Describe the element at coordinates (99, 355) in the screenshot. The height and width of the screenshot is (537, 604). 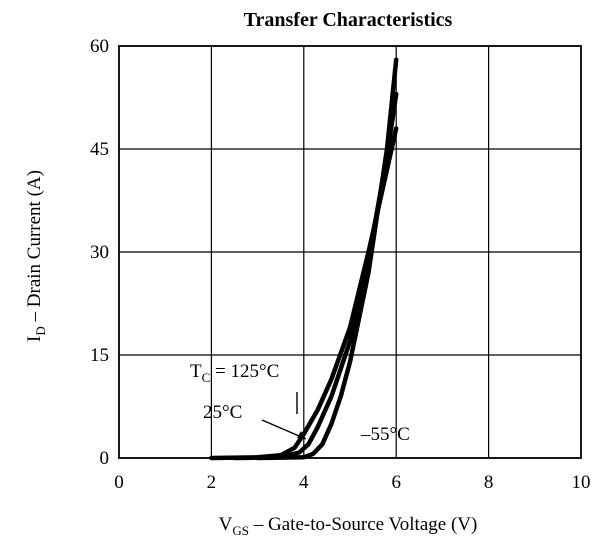
I see `y-tick-label: 15` at that location.